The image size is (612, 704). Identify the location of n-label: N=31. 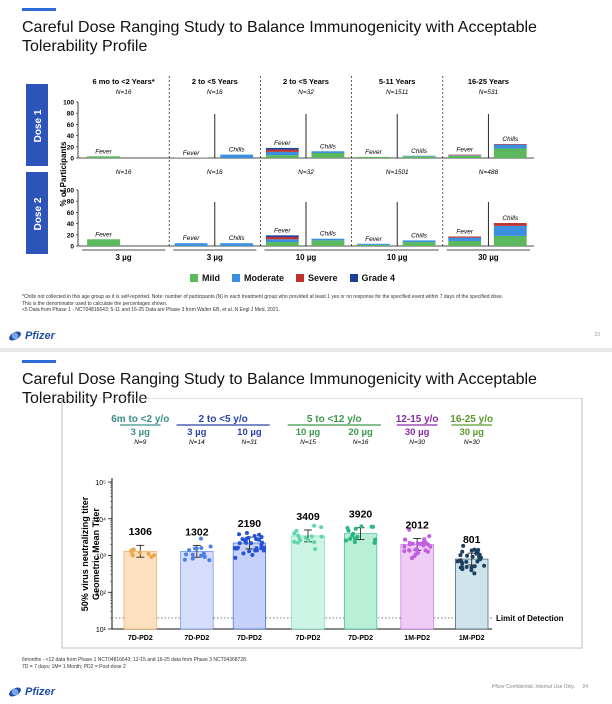
(250, 442).